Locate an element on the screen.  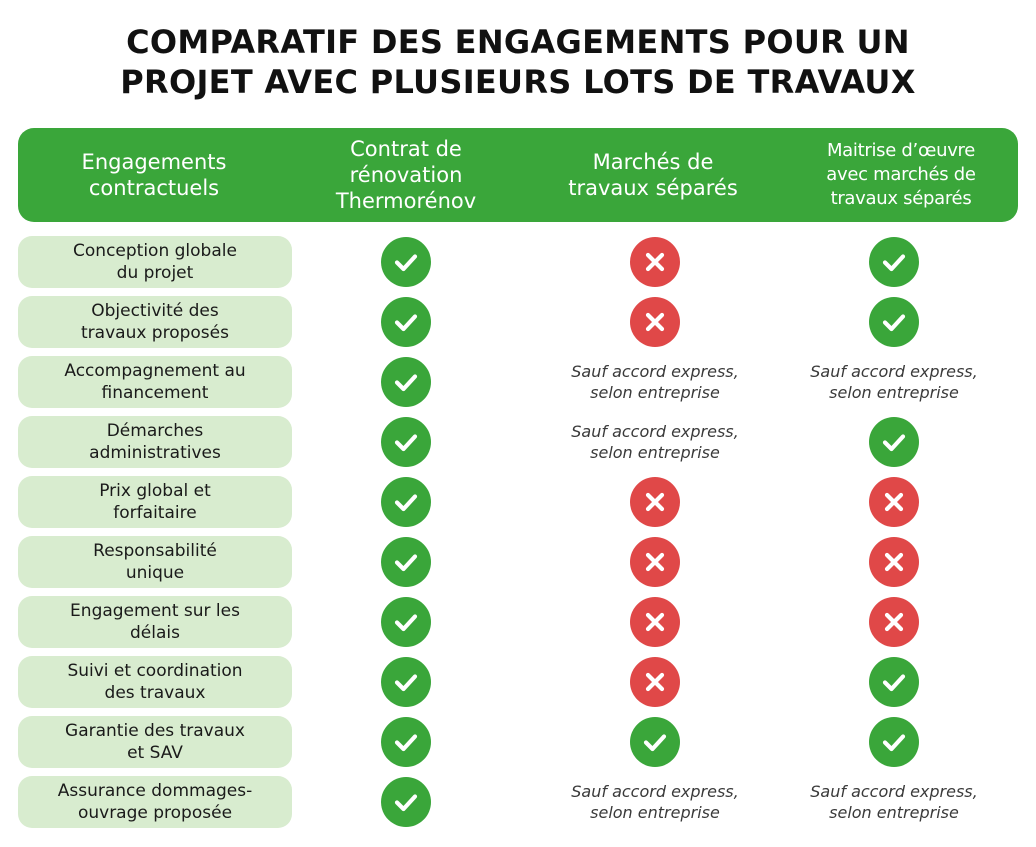
header-maitrise-line: avec marchés de is located at coordinates (901, 174).